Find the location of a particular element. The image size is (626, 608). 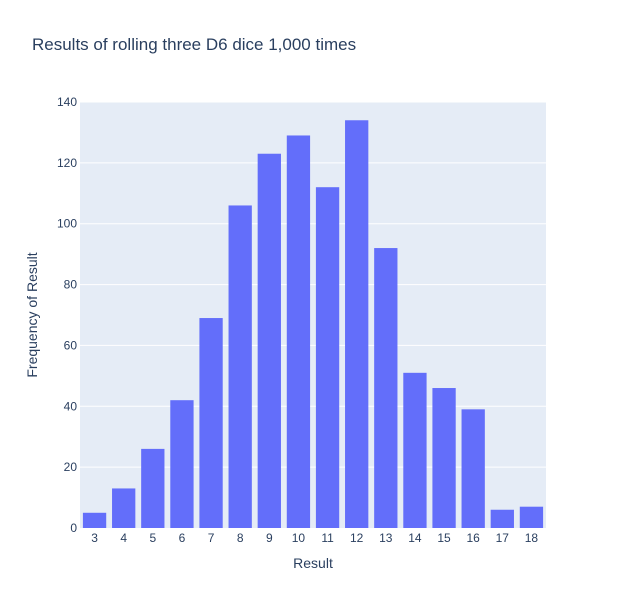

x-tick-label: 4 is located at coordinates (123, 538).